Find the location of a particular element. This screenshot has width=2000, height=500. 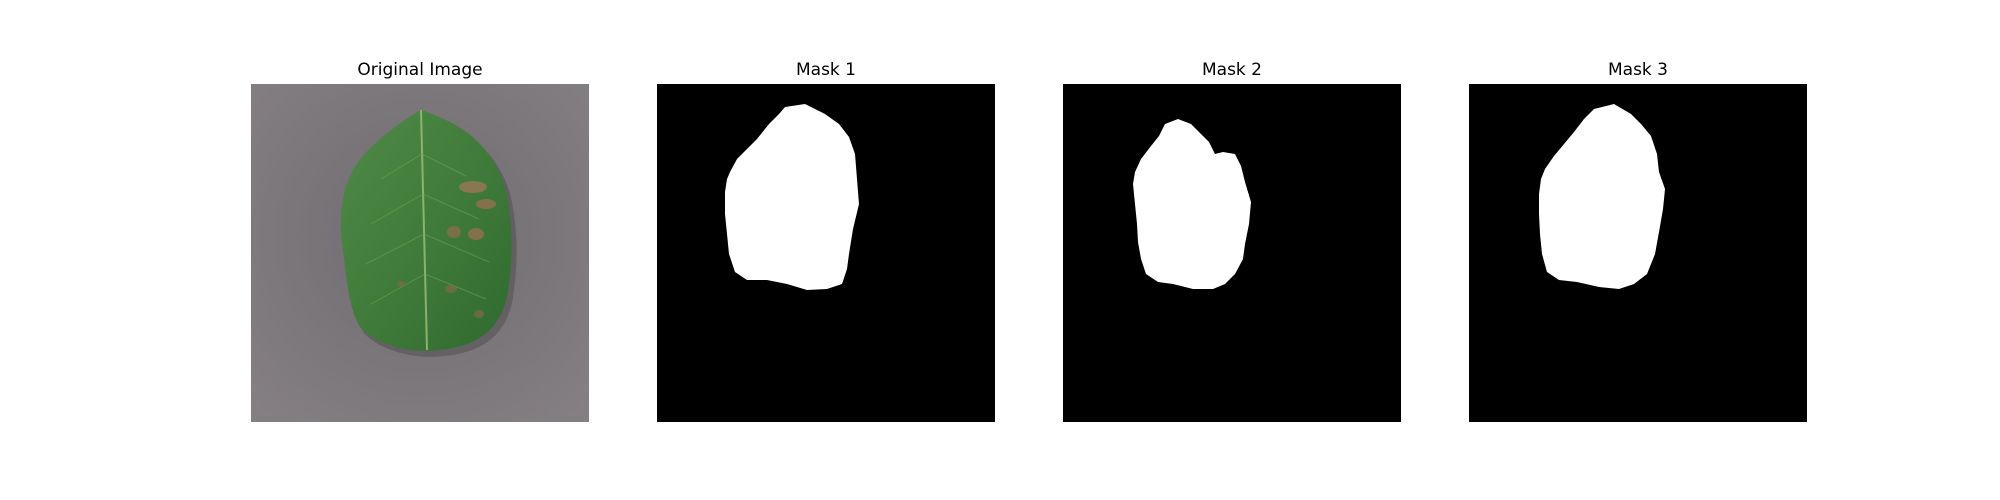

original-image is located at coordinates (420, 253).